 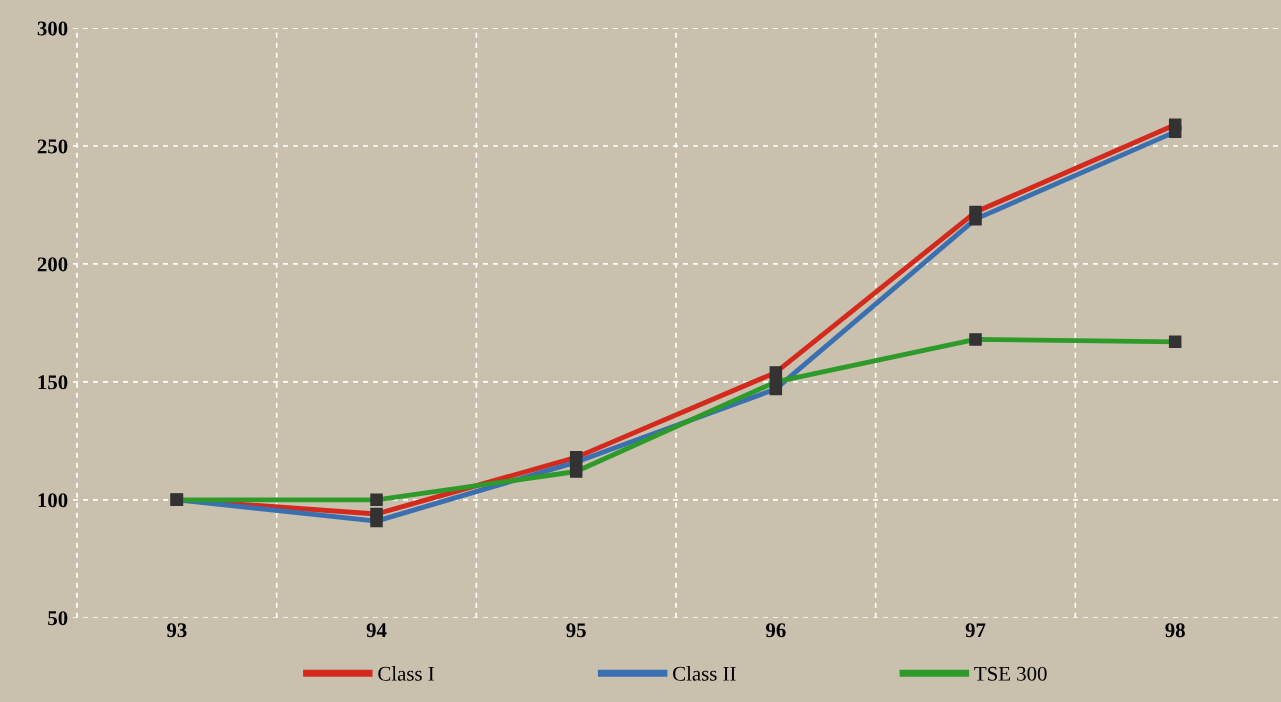 I want to click on x-tick-label: 95, so click(x=576, y=630).